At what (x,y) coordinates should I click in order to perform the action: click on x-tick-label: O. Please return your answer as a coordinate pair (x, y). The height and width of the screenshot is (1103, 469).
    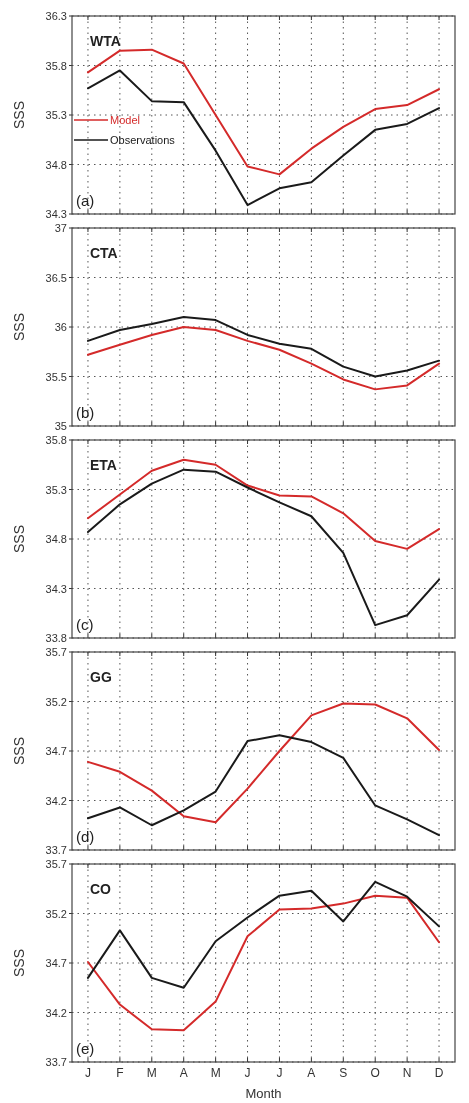
    Looking at the image, I should click on (375, 1073).